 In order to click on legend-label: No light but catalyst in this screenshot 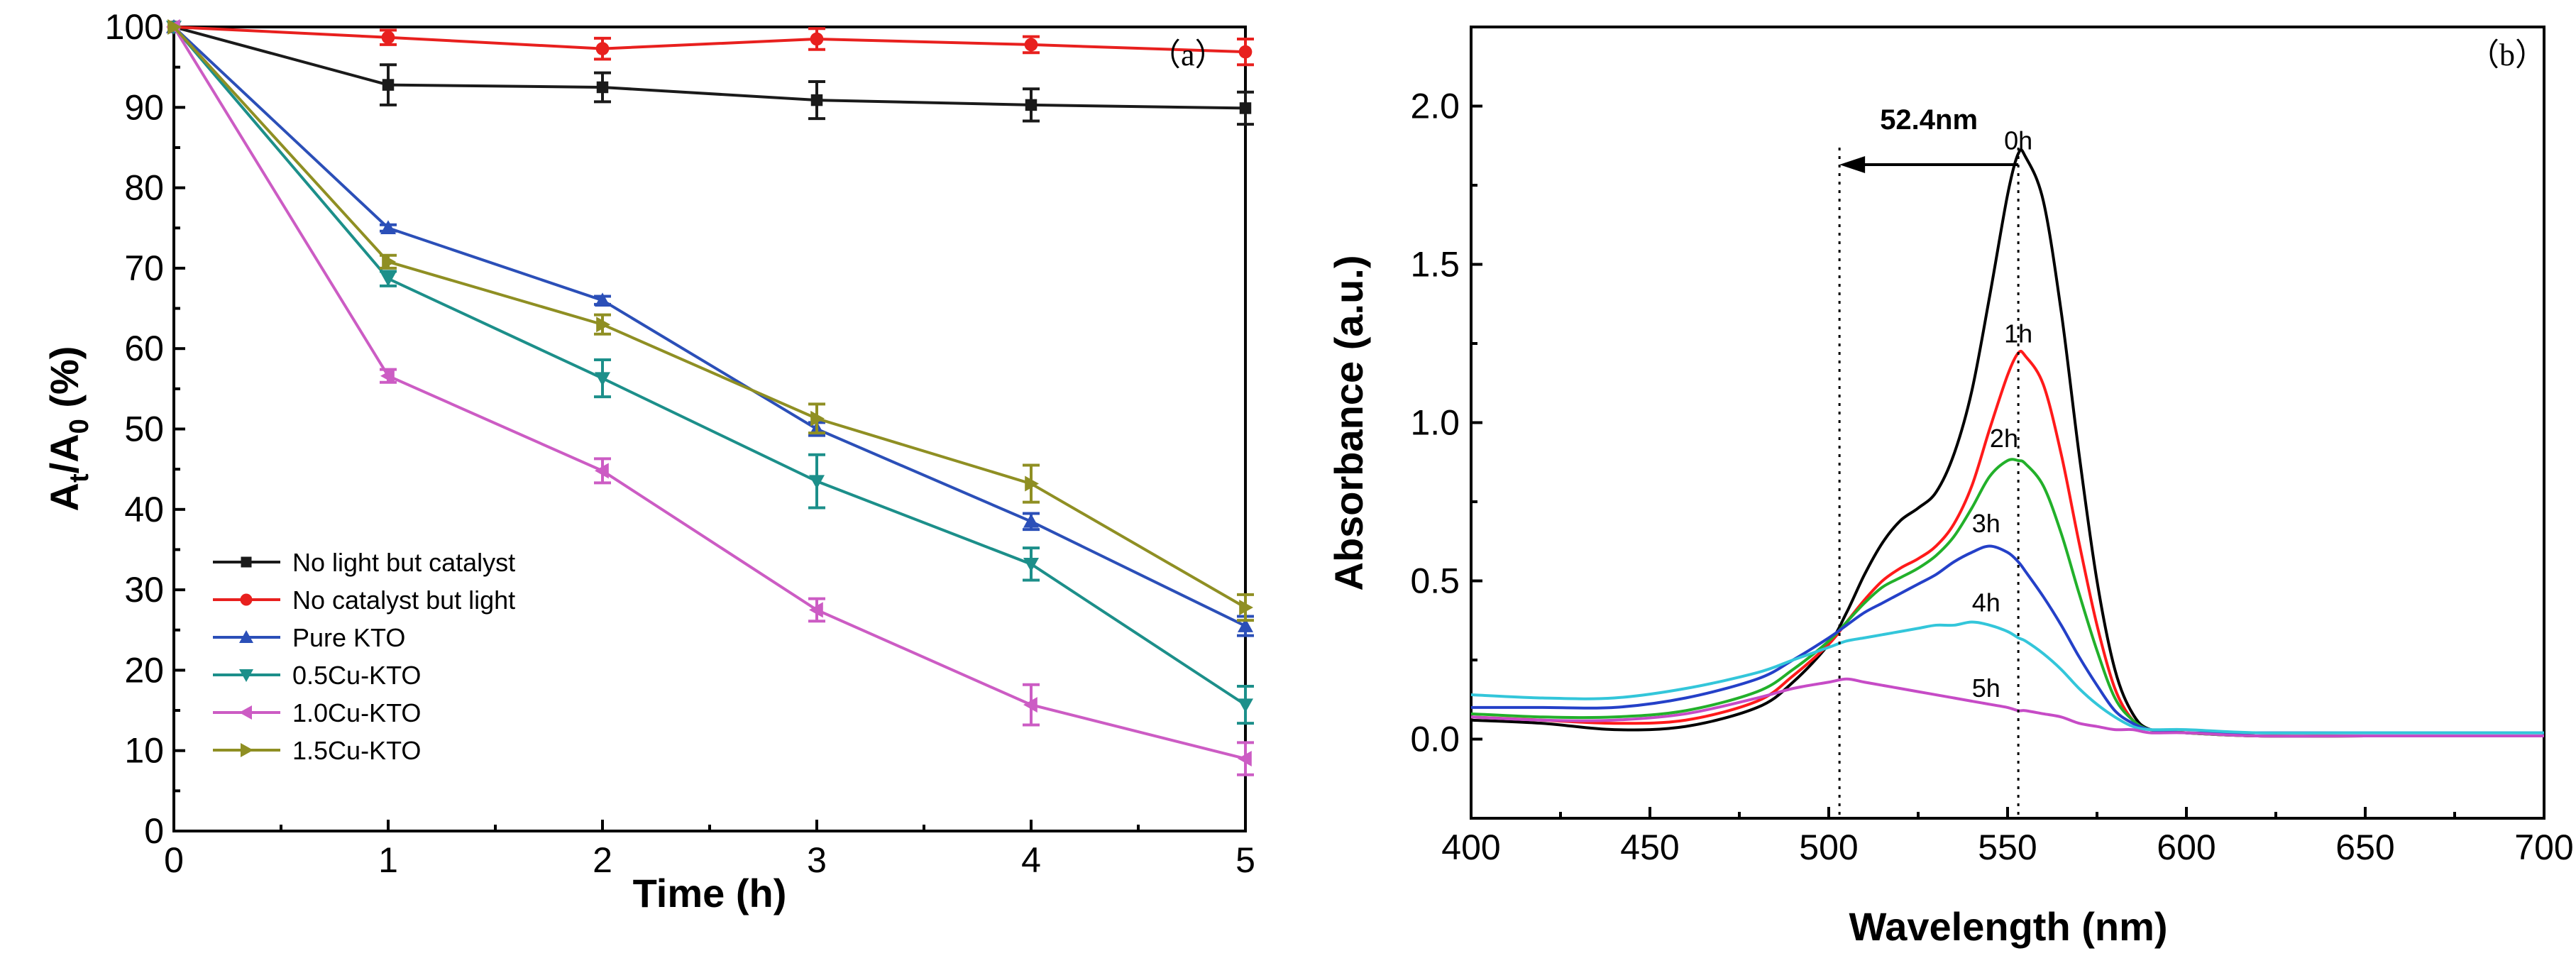, I will do `click(403, 562)`.